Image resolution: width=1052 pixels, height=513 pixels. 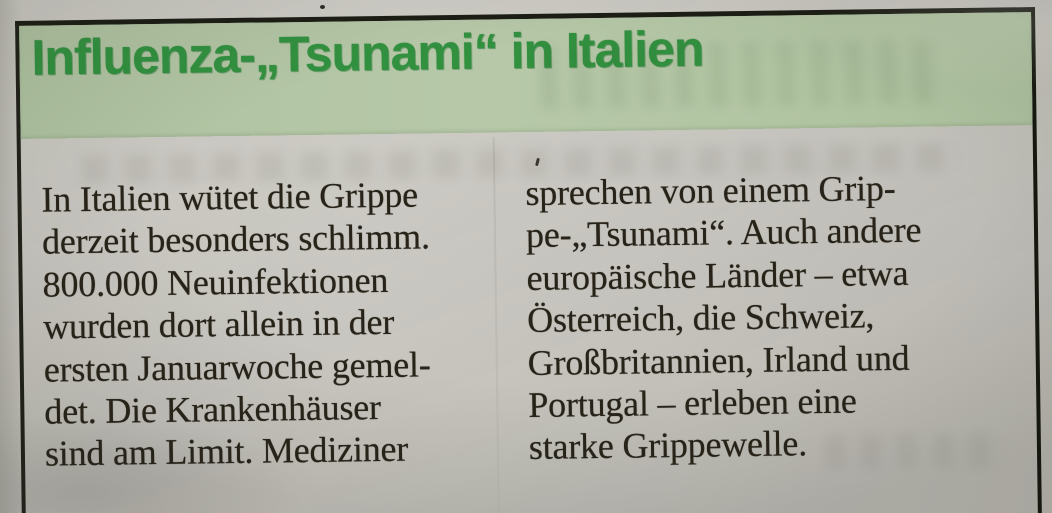 I want to click on text-line: derzeit besonders schlimm., so click(x=235, y=239).